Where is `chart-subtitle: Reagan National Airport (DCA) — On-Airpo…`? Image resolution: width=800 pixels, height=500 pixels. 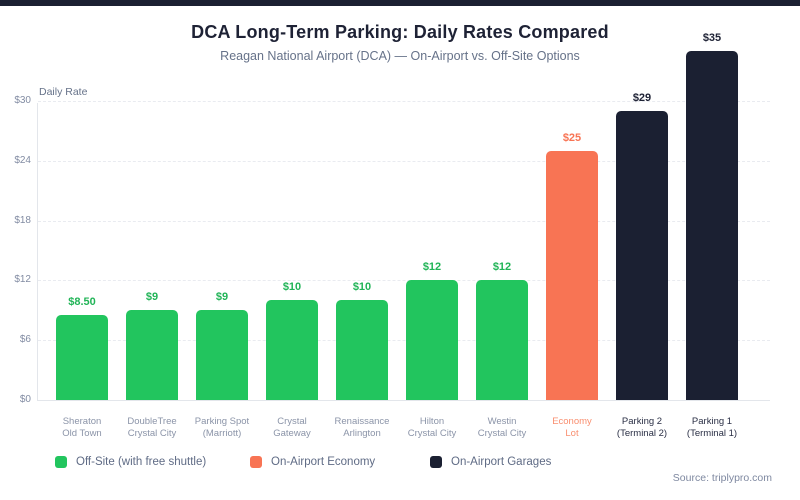 chart-subtitle: Reagan National Airport (DCA) — On-Airpo… is located at coordinates (400, 56).